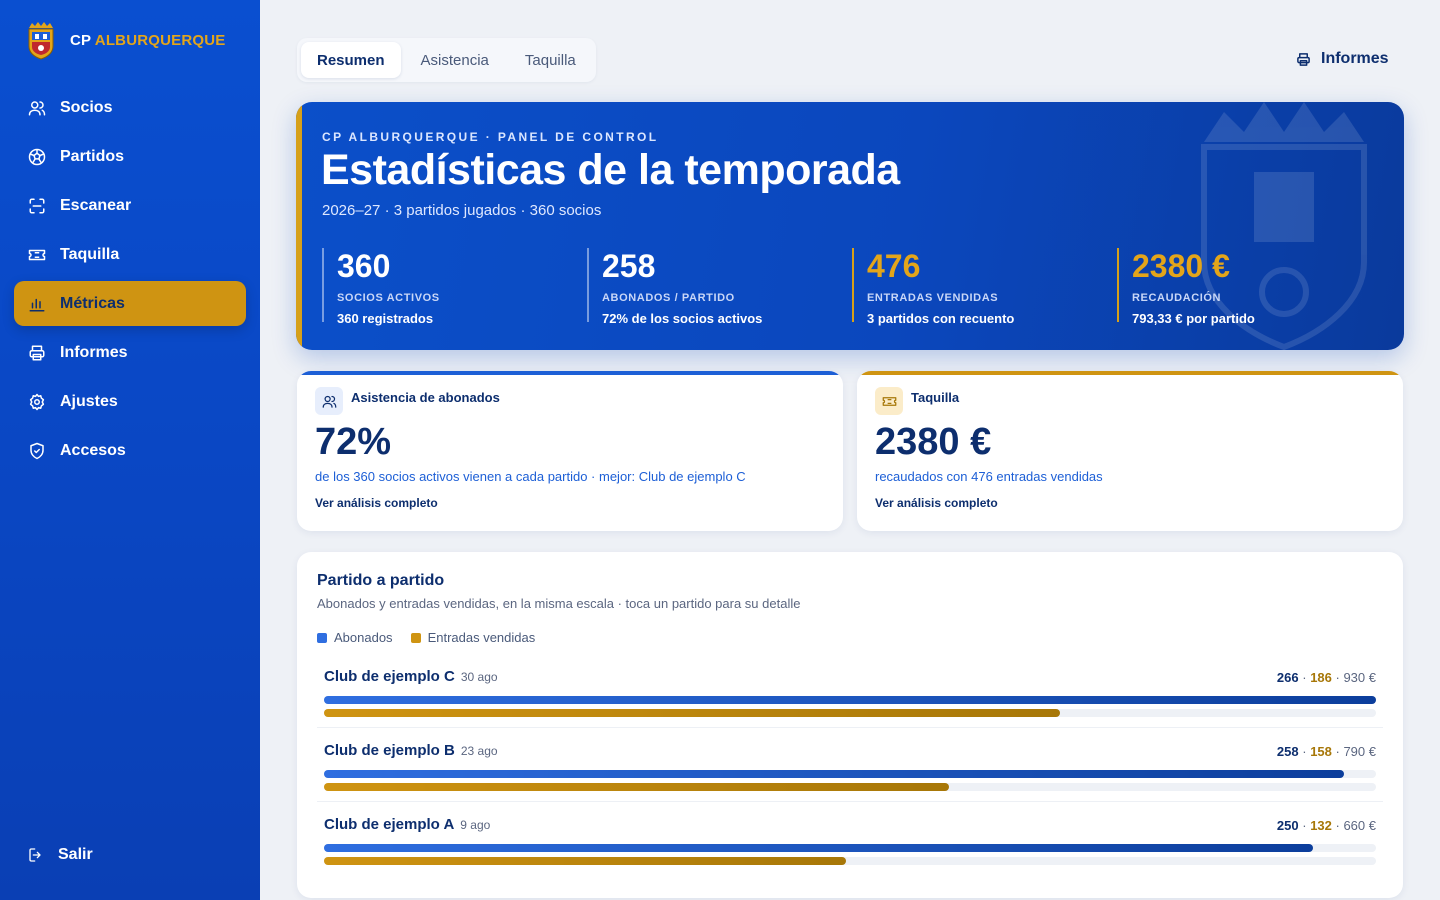 The width and height of the screenshot is (1440, 900). Describe the element at coordinates (933, 298) in the screenshot. I see `stat-label: ENTRADAS VENDIDAS` at that location.